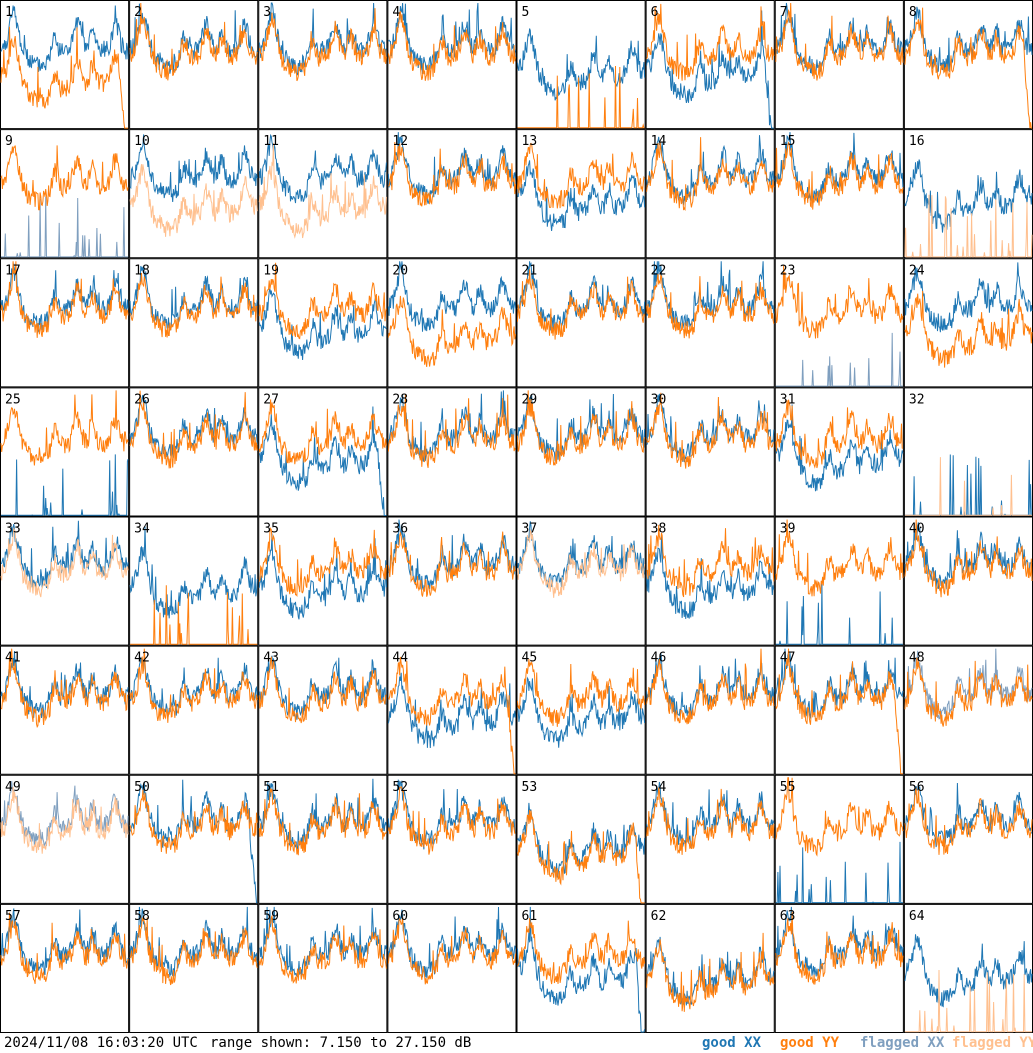 This screenshot has width=1033, height=1053. I want to click on panel-label-55: 55, so click(788, 787).